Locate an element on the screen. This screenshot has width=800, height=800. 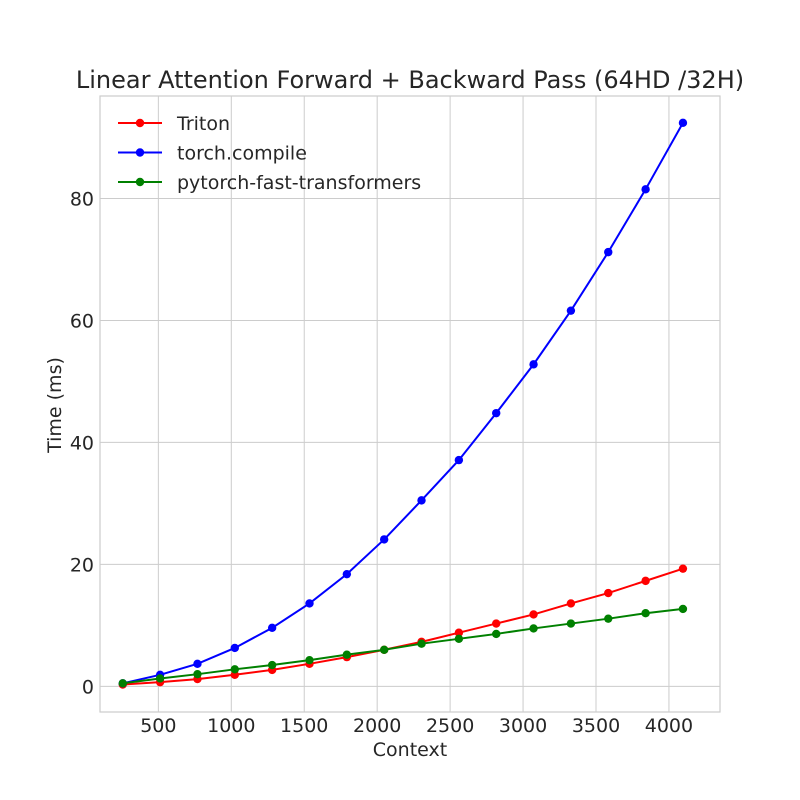
legend-item: torch.compile is located at coordinates (212, 154).